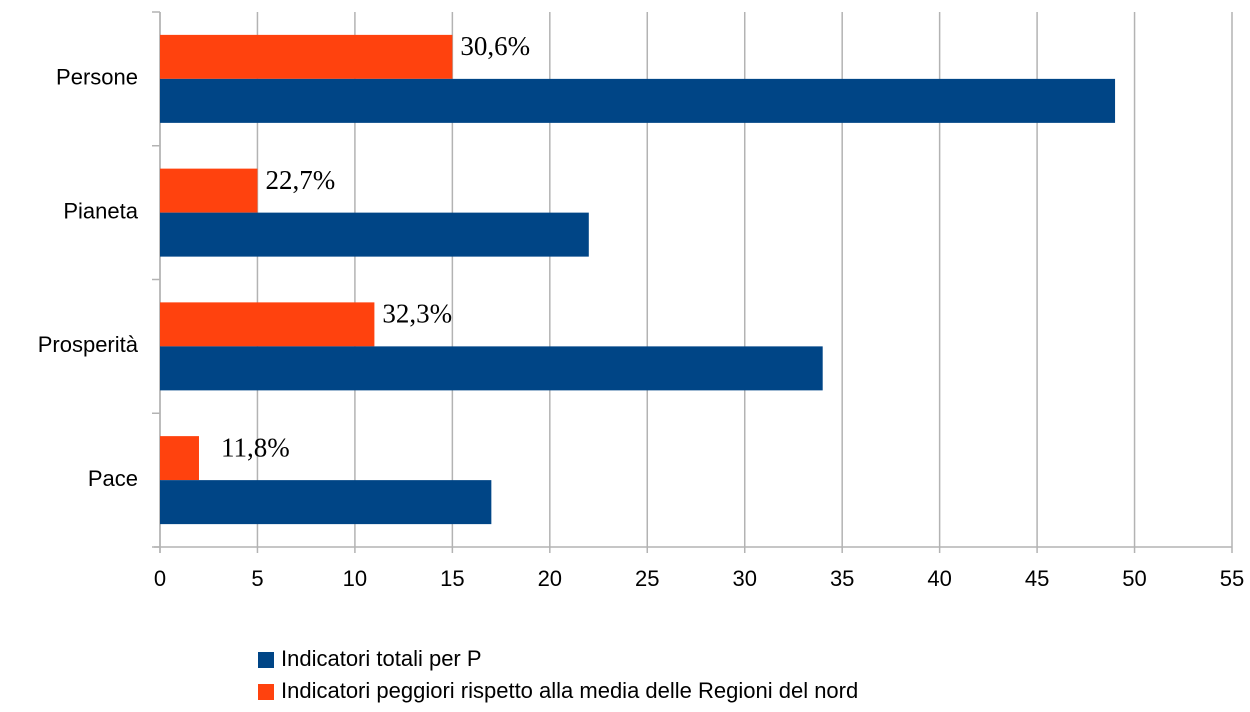 The height and width of the screenshot is (712, 1250). Describe the element at coordinates (300, 180) in the screenshot. I see `data-label: 22,7%` at that location.